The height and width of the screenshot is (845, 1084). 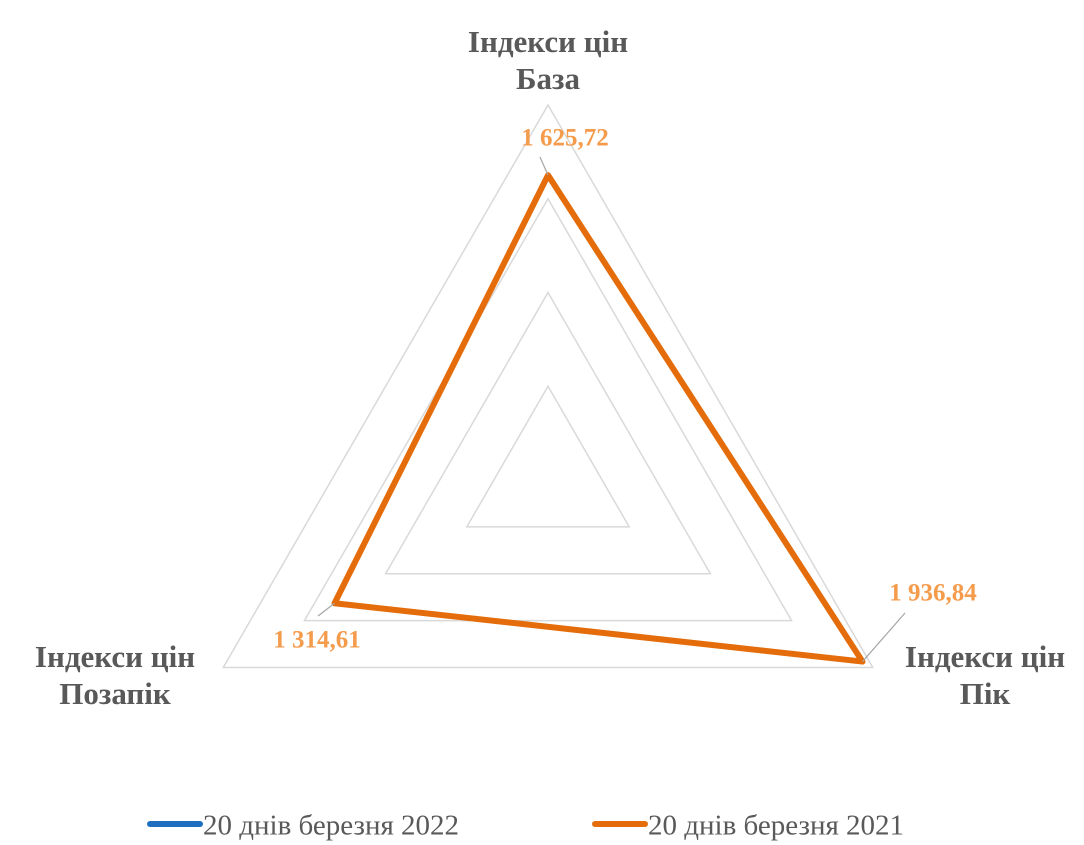 What do you see at coordinates (115, 675) in the screenshot?
I see `category-label: Індекси цін Позапік` at bounding box center [115, 675].